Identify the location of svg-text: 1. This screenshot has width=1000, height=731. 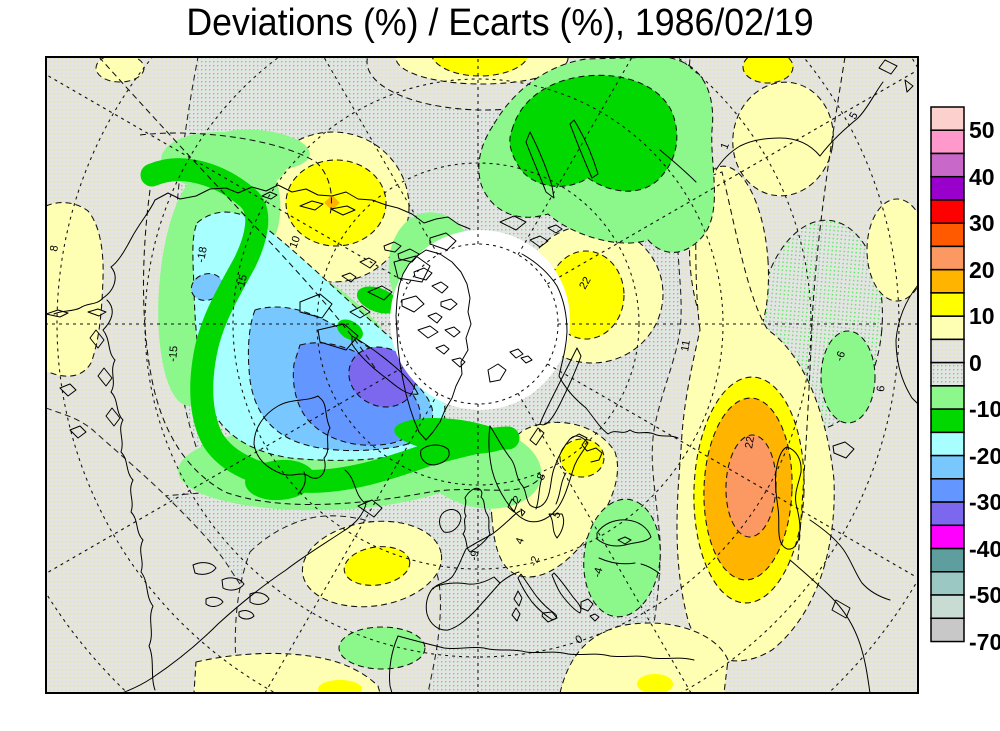
(725, 146).